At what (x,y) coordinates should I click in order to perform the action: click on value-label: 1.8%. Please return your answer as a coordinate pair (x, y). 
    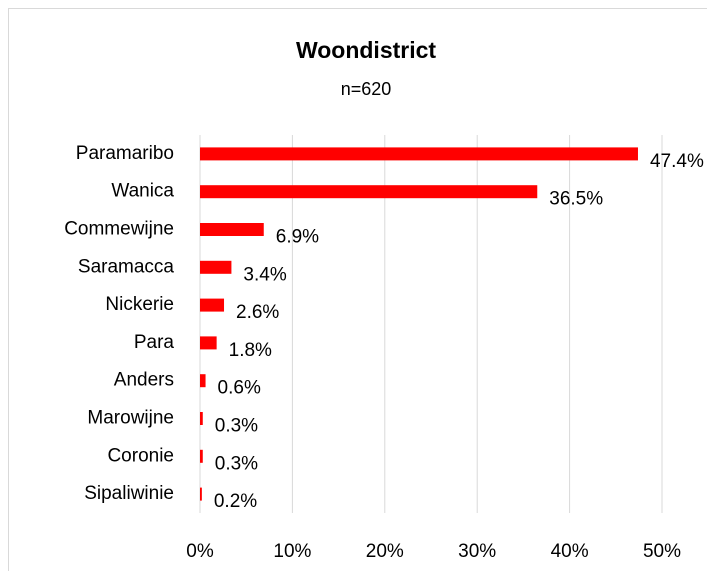
    Looking at the image, I should click on (250, 350).